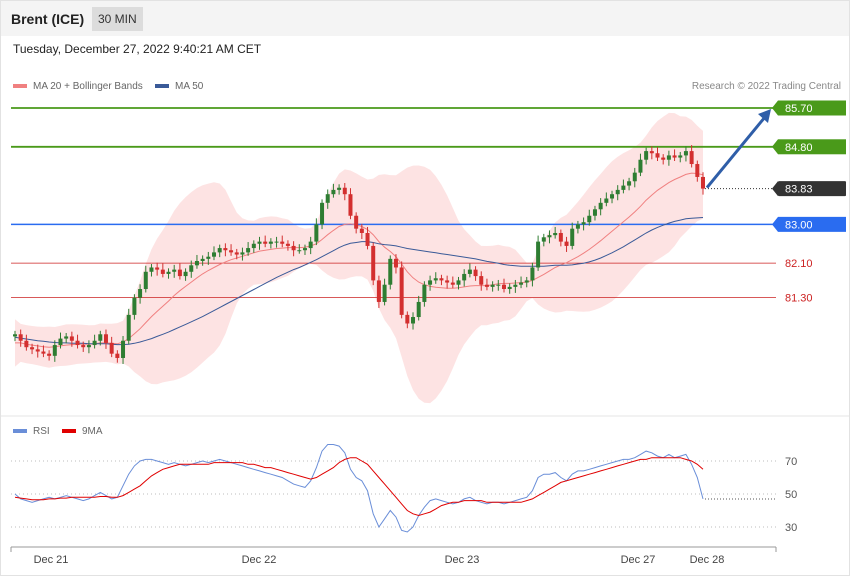 The image size is (850, 576). I want to click on timeframe-badge: 30 MIN, so click(117, 19).